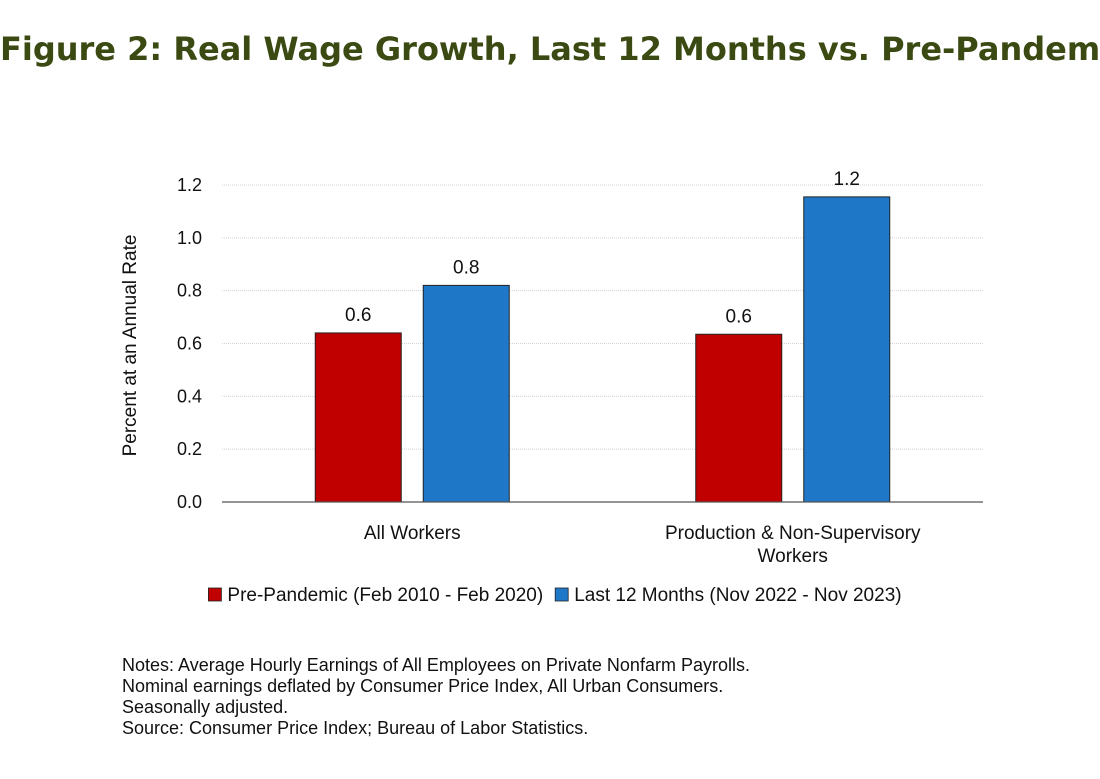 This screenshot has height=779, width=1100. What do you see at coordinates (412, 533) in the screenshot?
I see `x-category-label: All Workers` at bounding box center [412, 533].